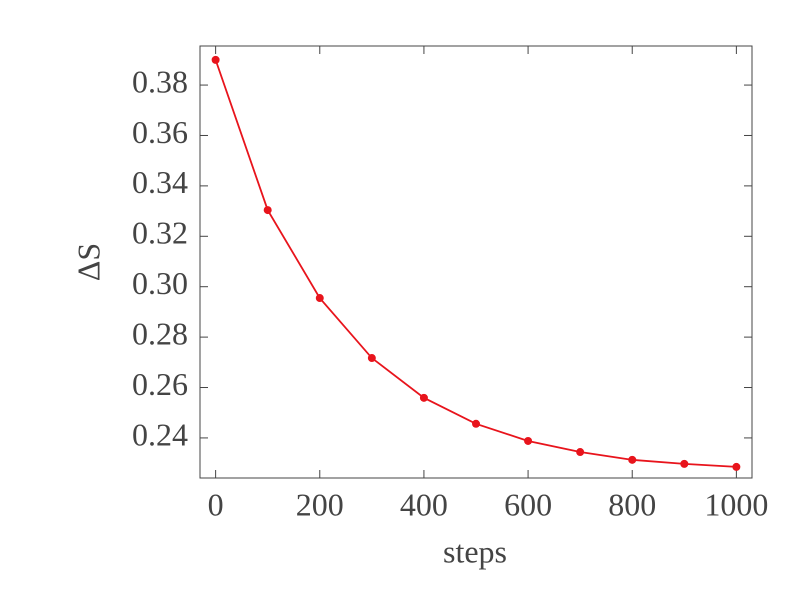 The image size is (800, 600). I want to click on x-tick-label: 800, so click(632, 504).